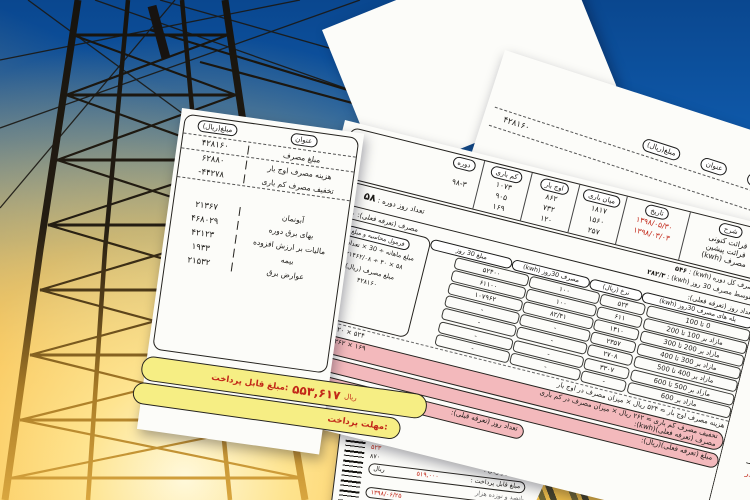 This screenshot has height=500, width=750. Describe the element at coordinates (375, 457) in the screenshot. I see `stub-round-value: ۸۷۰` at that location.